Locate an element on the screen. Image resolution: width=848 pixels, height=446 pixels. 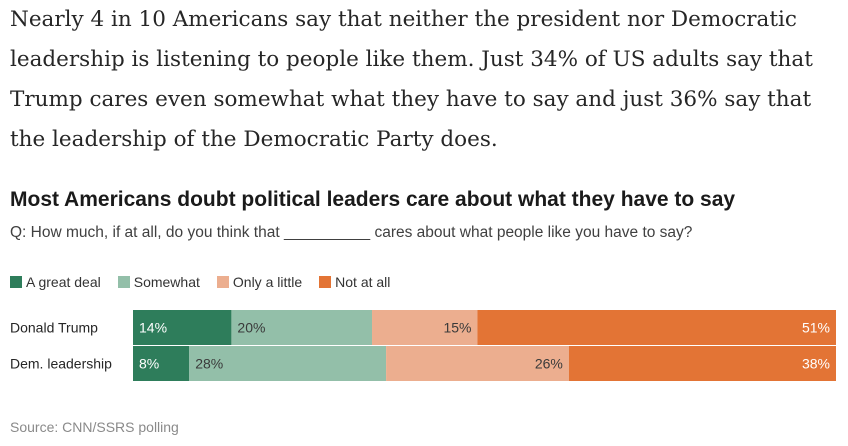
data-label-donald-trump-not-at-all: 51% is located at coordinates (816, 328).